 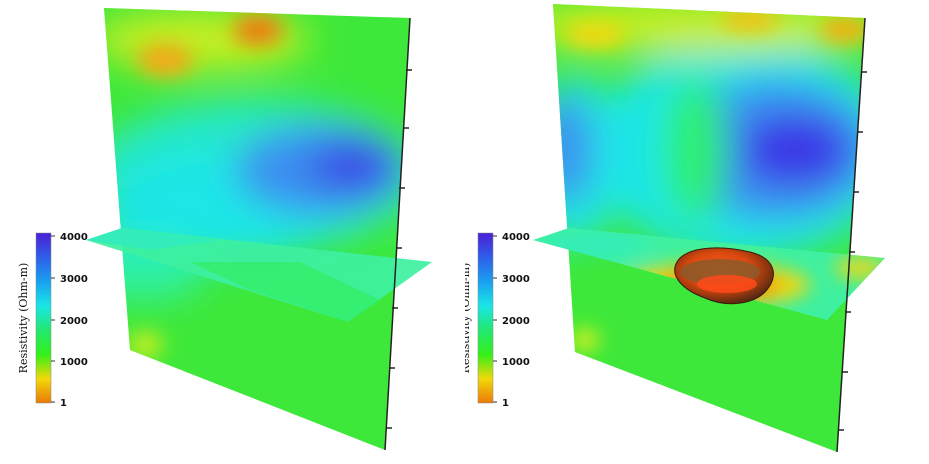 I want to click on right-depth-axis, so click(x=851, y=235).